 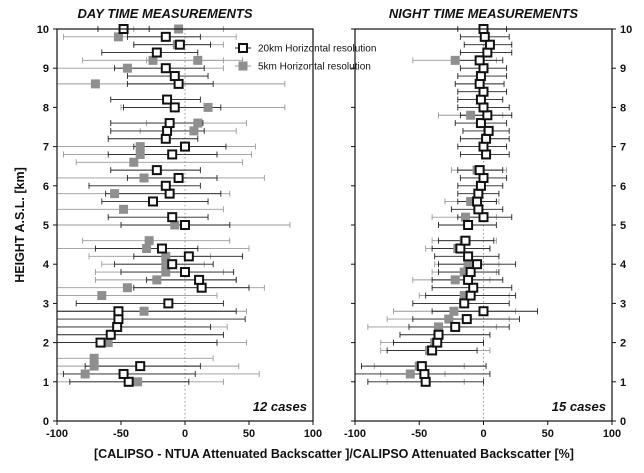 What do you see at coordinates (623, 226) in the screenshot?
I see `y-tick-label-right: 5` at bounding box center [623, 226].